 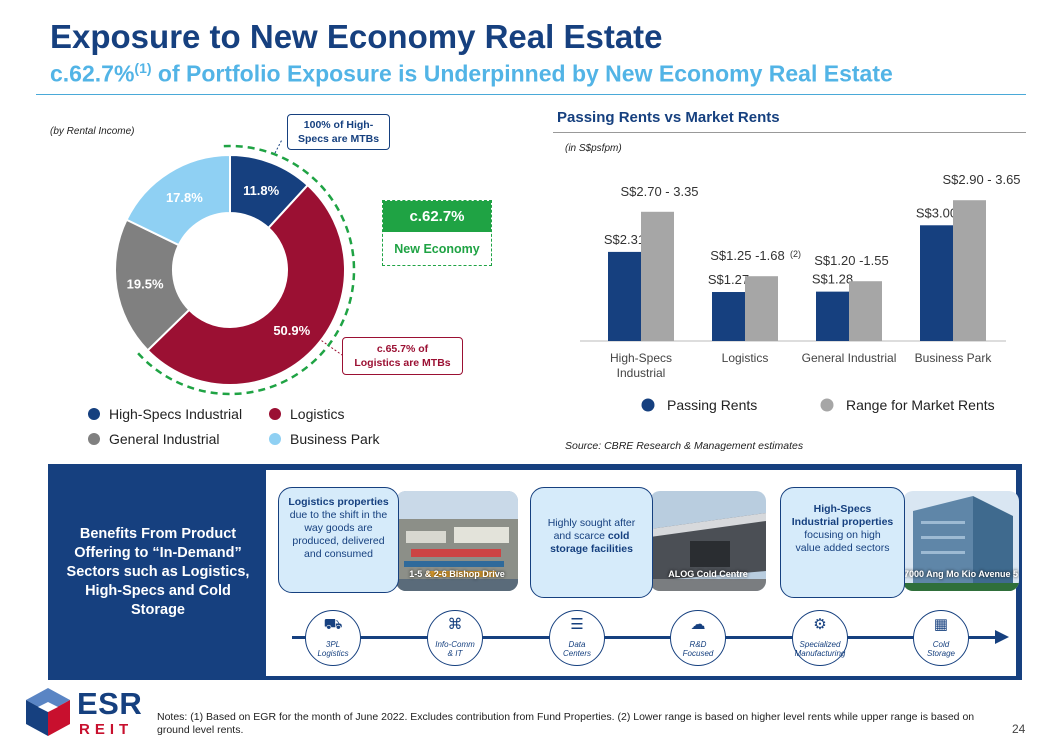 I want to click on sector-data-centers: ☰ Data Centers, so click(x=577, y=638).